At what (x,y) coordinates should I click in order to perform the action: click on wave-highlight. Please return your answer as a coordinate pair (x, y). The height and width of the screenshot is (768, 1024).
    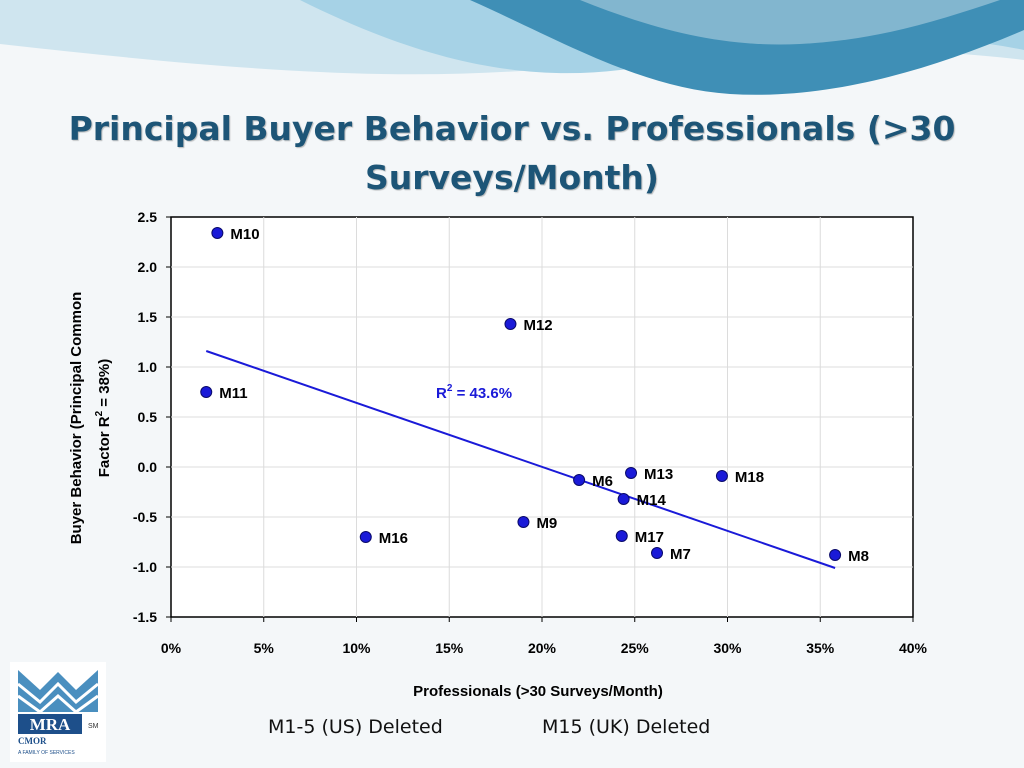
    Looking at the image, I should click on (790, 22).